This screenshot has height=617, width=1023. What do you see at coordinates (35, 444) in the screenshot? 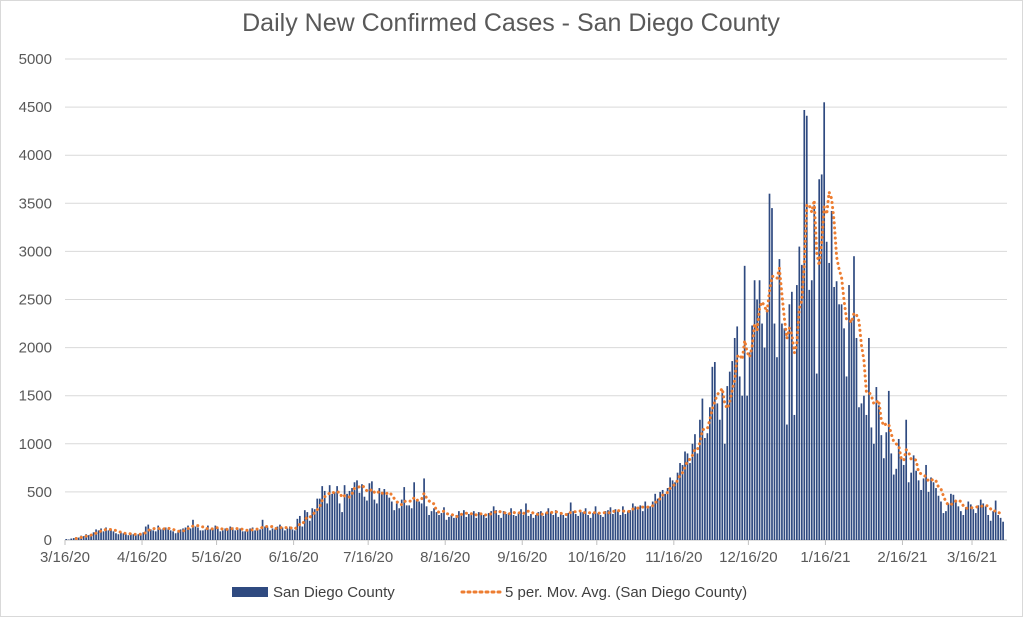
I see `y-tick-label: 1000` at bounding box center [35, 444].